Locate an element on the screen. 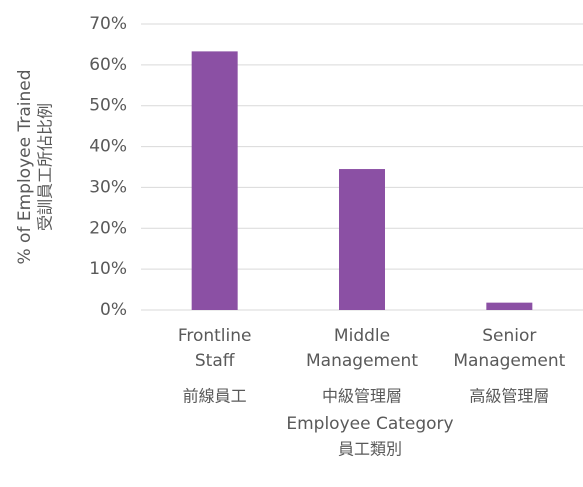 The width and height of the screenshot is (583, 487). y-axis-title: % of Employee Trained is located at coordinates (25, 167).